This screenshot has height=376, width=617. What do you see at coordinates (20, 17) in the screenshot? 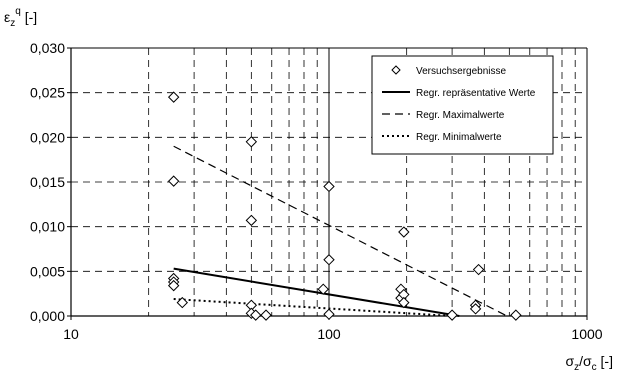
I see `y-axis-title: εzq [-]` at bounding box center [20, 17].